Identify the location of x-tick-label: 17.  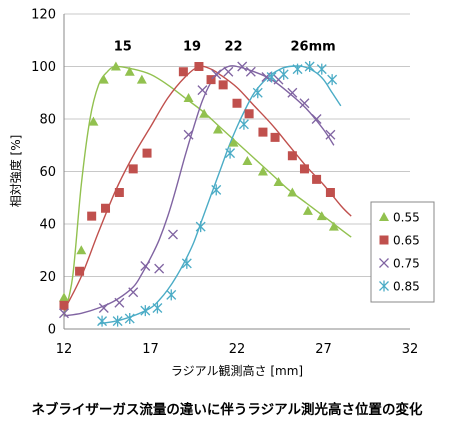
(150, 349).